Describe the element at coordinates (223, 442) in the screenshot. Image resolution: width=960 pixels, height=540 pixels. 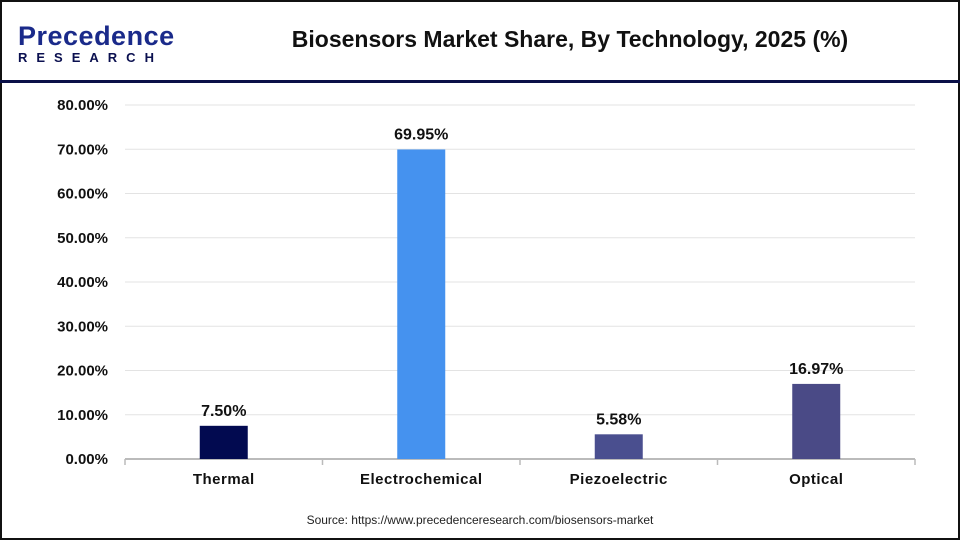
I see `bar-thermal` at that location.